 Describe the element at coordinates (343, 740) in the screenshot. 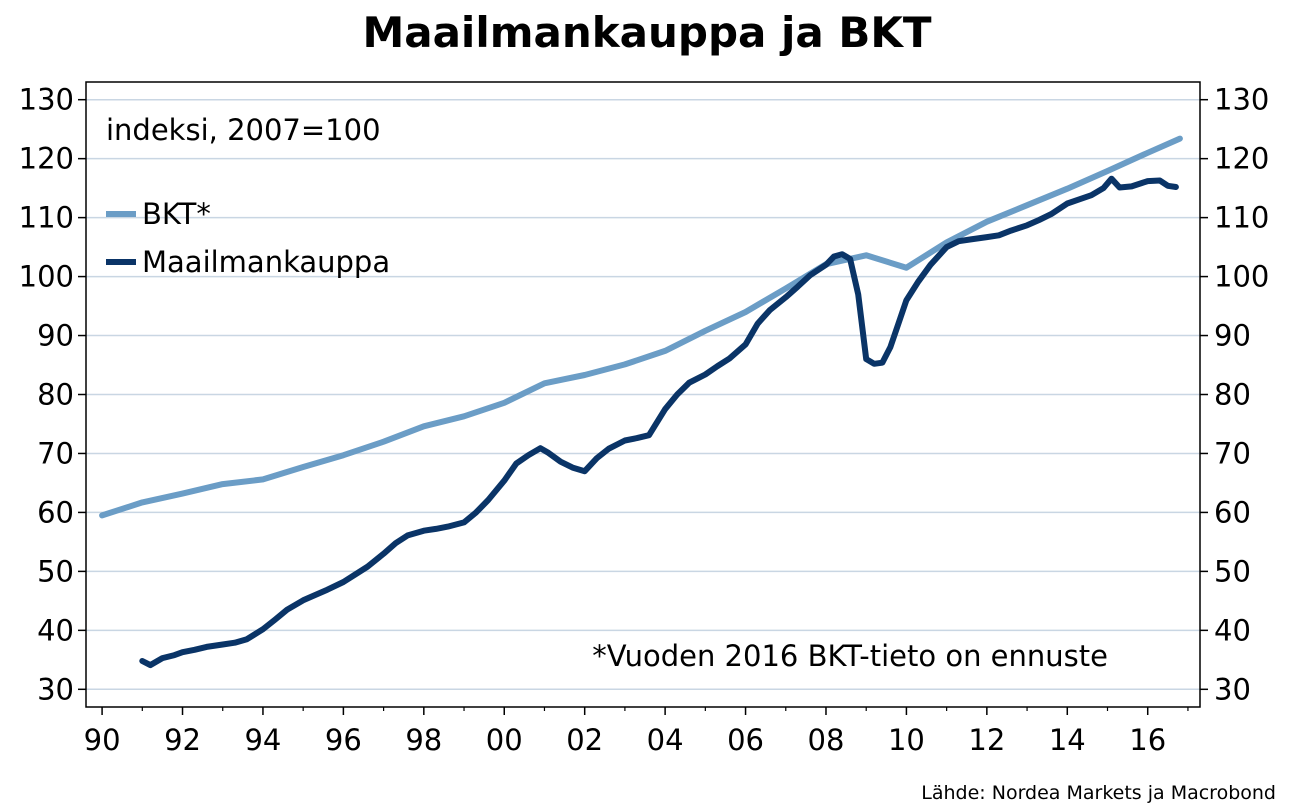

I see `x-tick-label: 96` at that location.